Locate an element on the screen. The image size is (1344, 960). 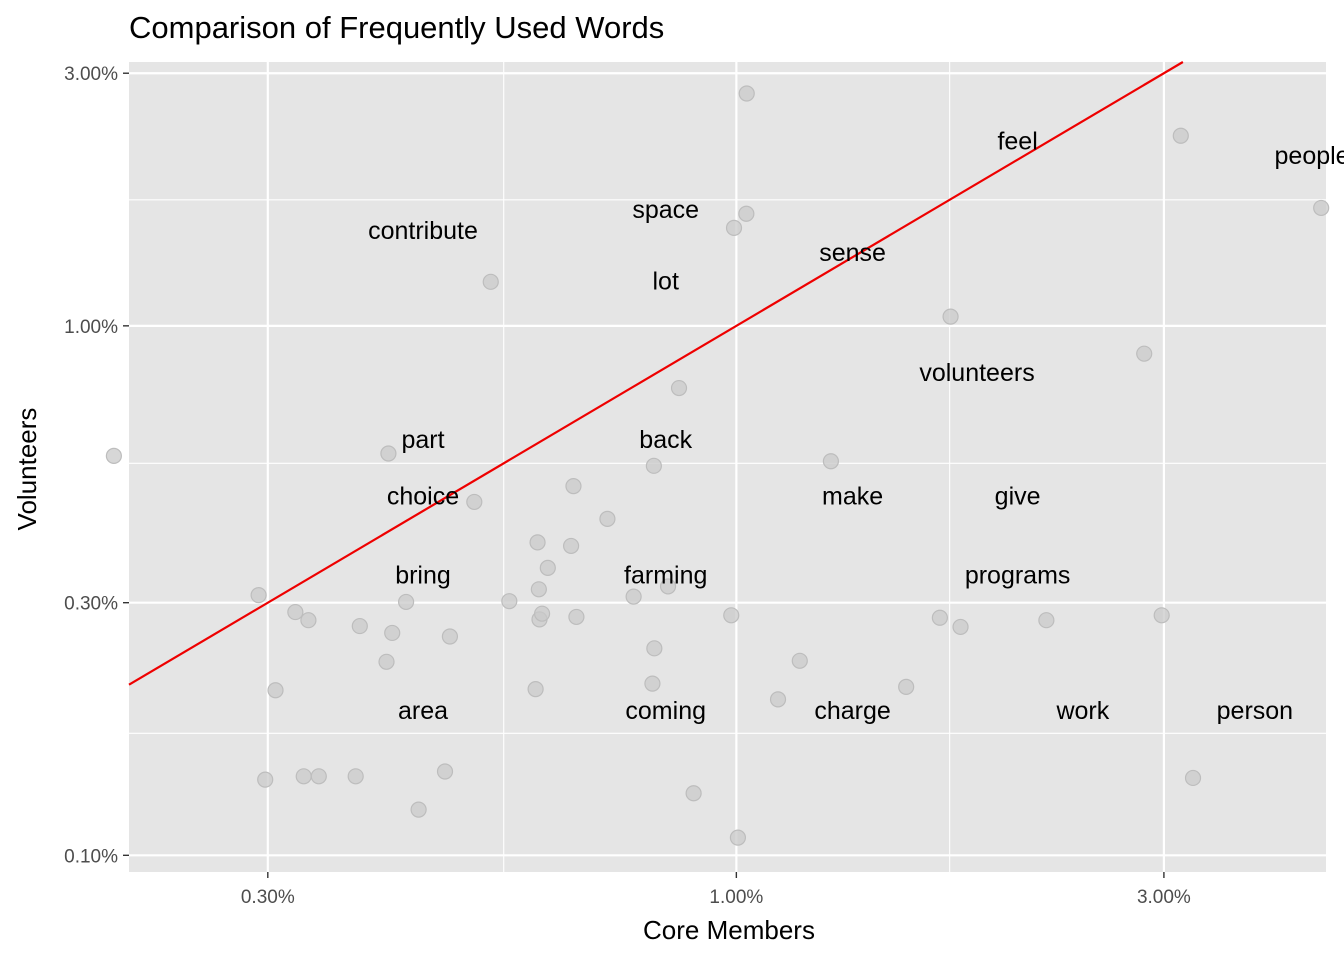
word-label-people: people is located at coordinates (1309, 156).